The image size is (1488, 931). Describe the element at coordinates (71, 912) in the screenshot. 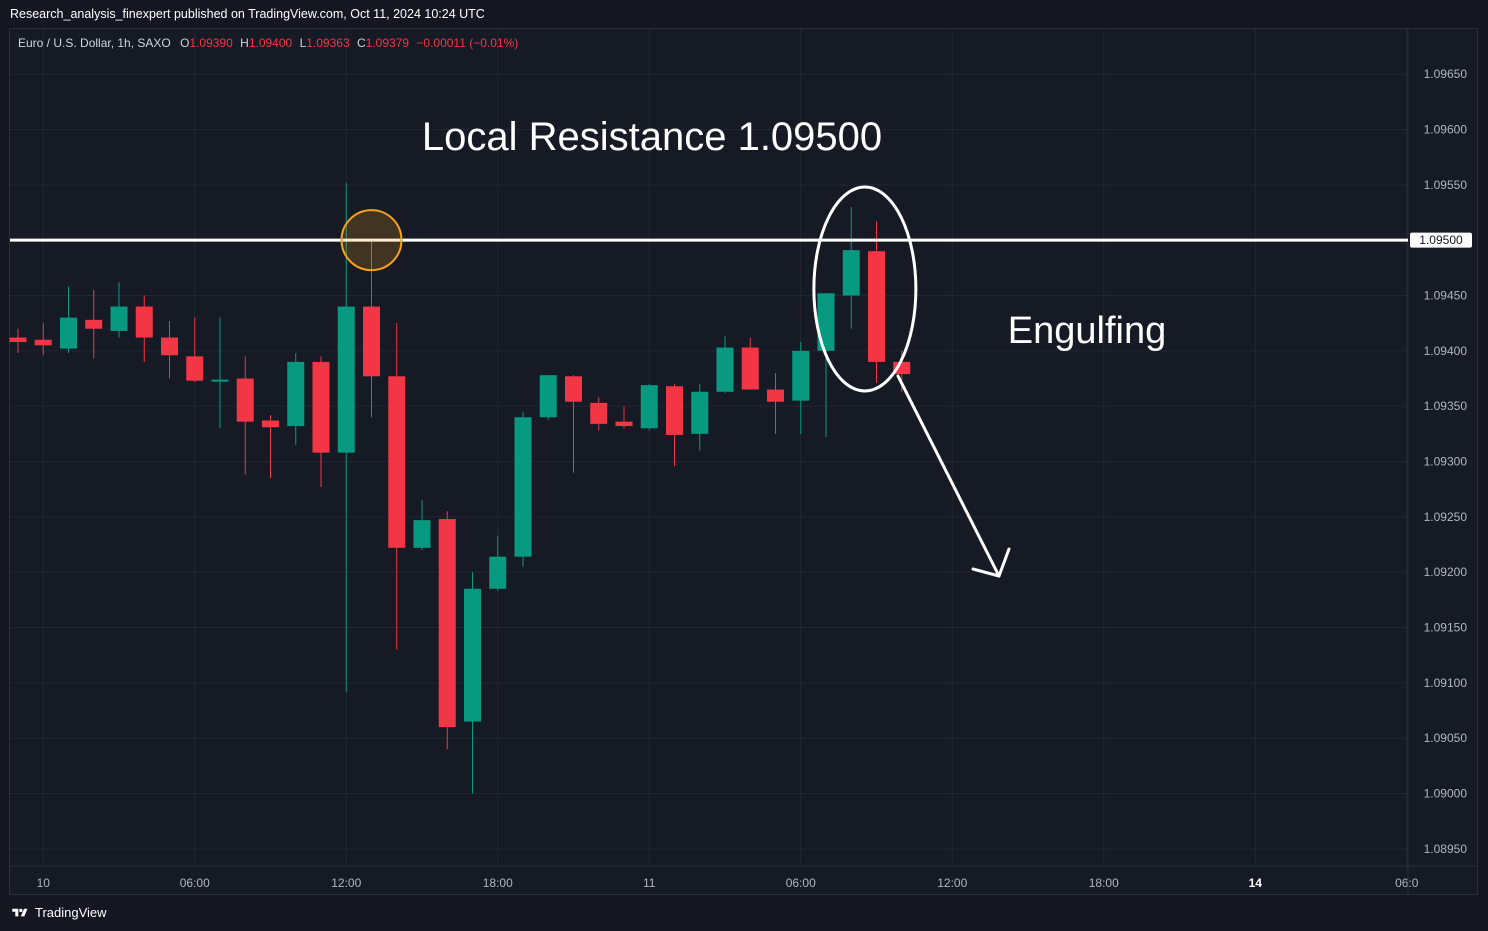

I see `footer-brand-label: TradingView` at that location.